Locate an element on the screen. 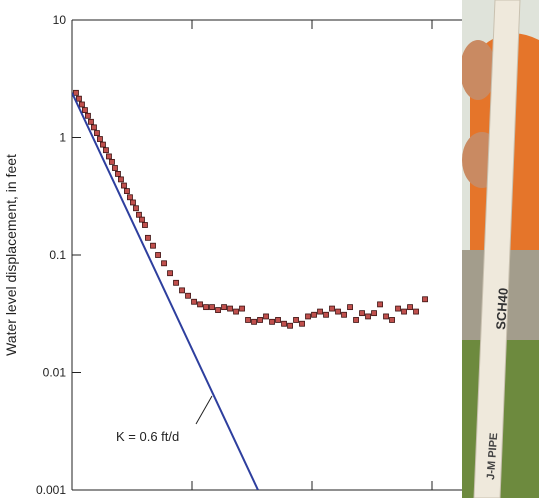  pipe-text: SCH40 is located at coordinates (502, 308).